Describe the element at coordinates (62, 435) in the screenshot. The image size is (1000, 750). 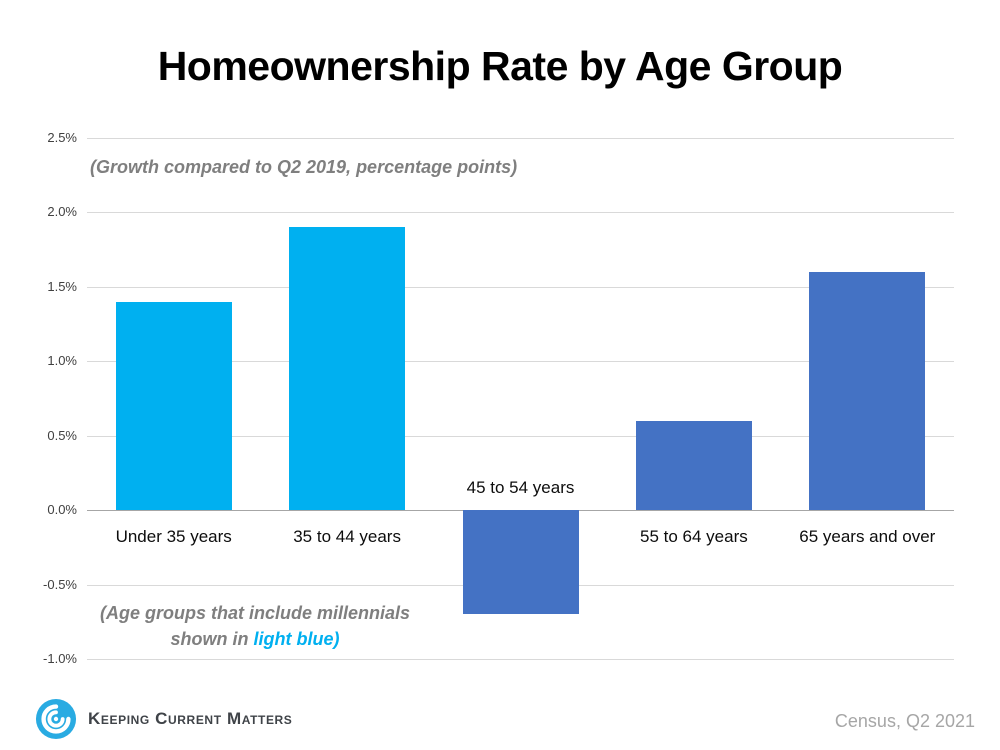
I see `y-tick-label: 0.5%` at that location.